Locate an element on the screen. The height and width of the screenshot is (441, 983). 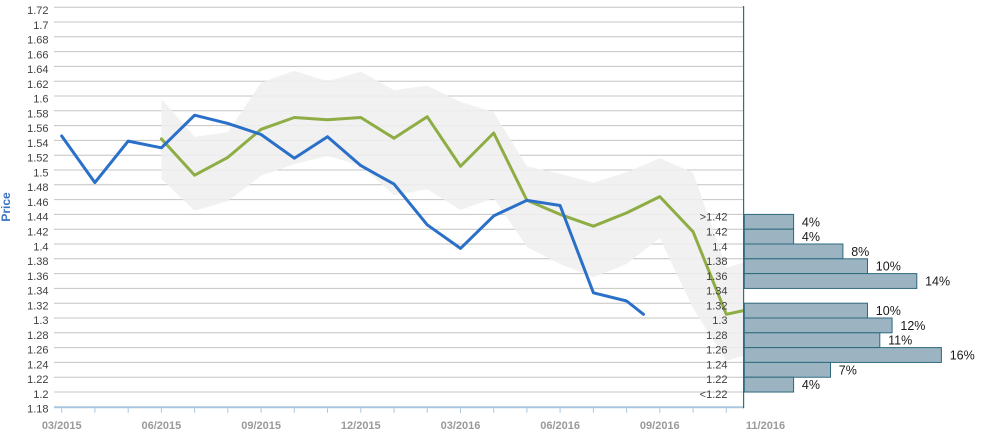
svg-text: 1.18 is located at coordinates (37, 410).